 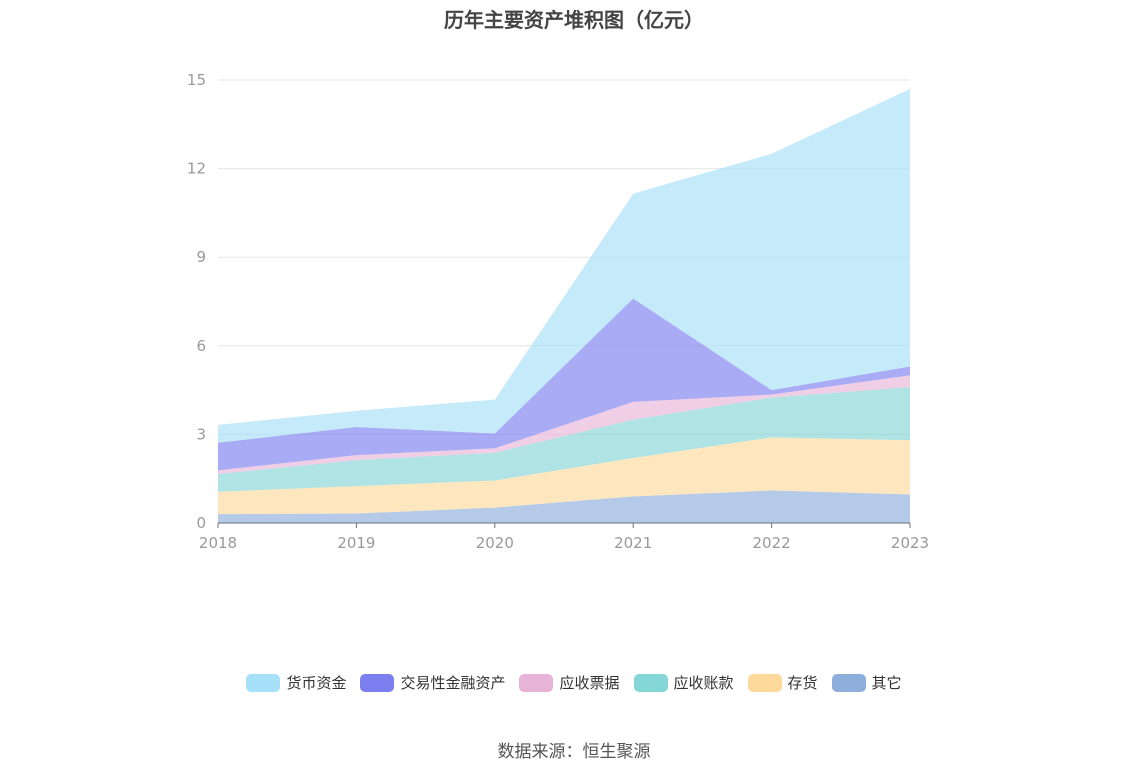 I want to click on legend-item: 货币资金, so click(x=296, y=682).